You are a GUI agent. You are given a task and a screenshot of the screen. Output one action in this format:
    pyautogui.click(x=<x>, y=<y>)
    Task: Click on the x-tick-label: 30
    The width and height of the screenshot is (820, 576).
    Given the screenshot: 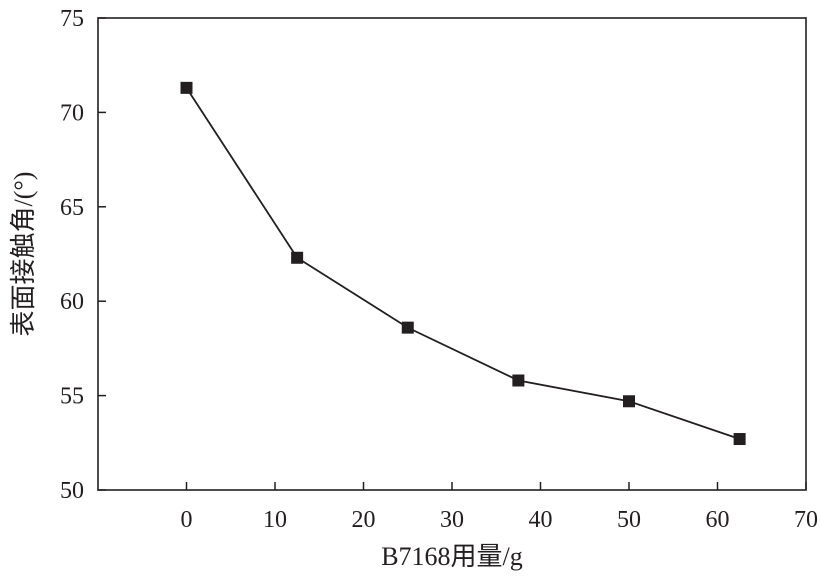 What is the action you would take?
    pyautogui.click(x=452, y=520)
    